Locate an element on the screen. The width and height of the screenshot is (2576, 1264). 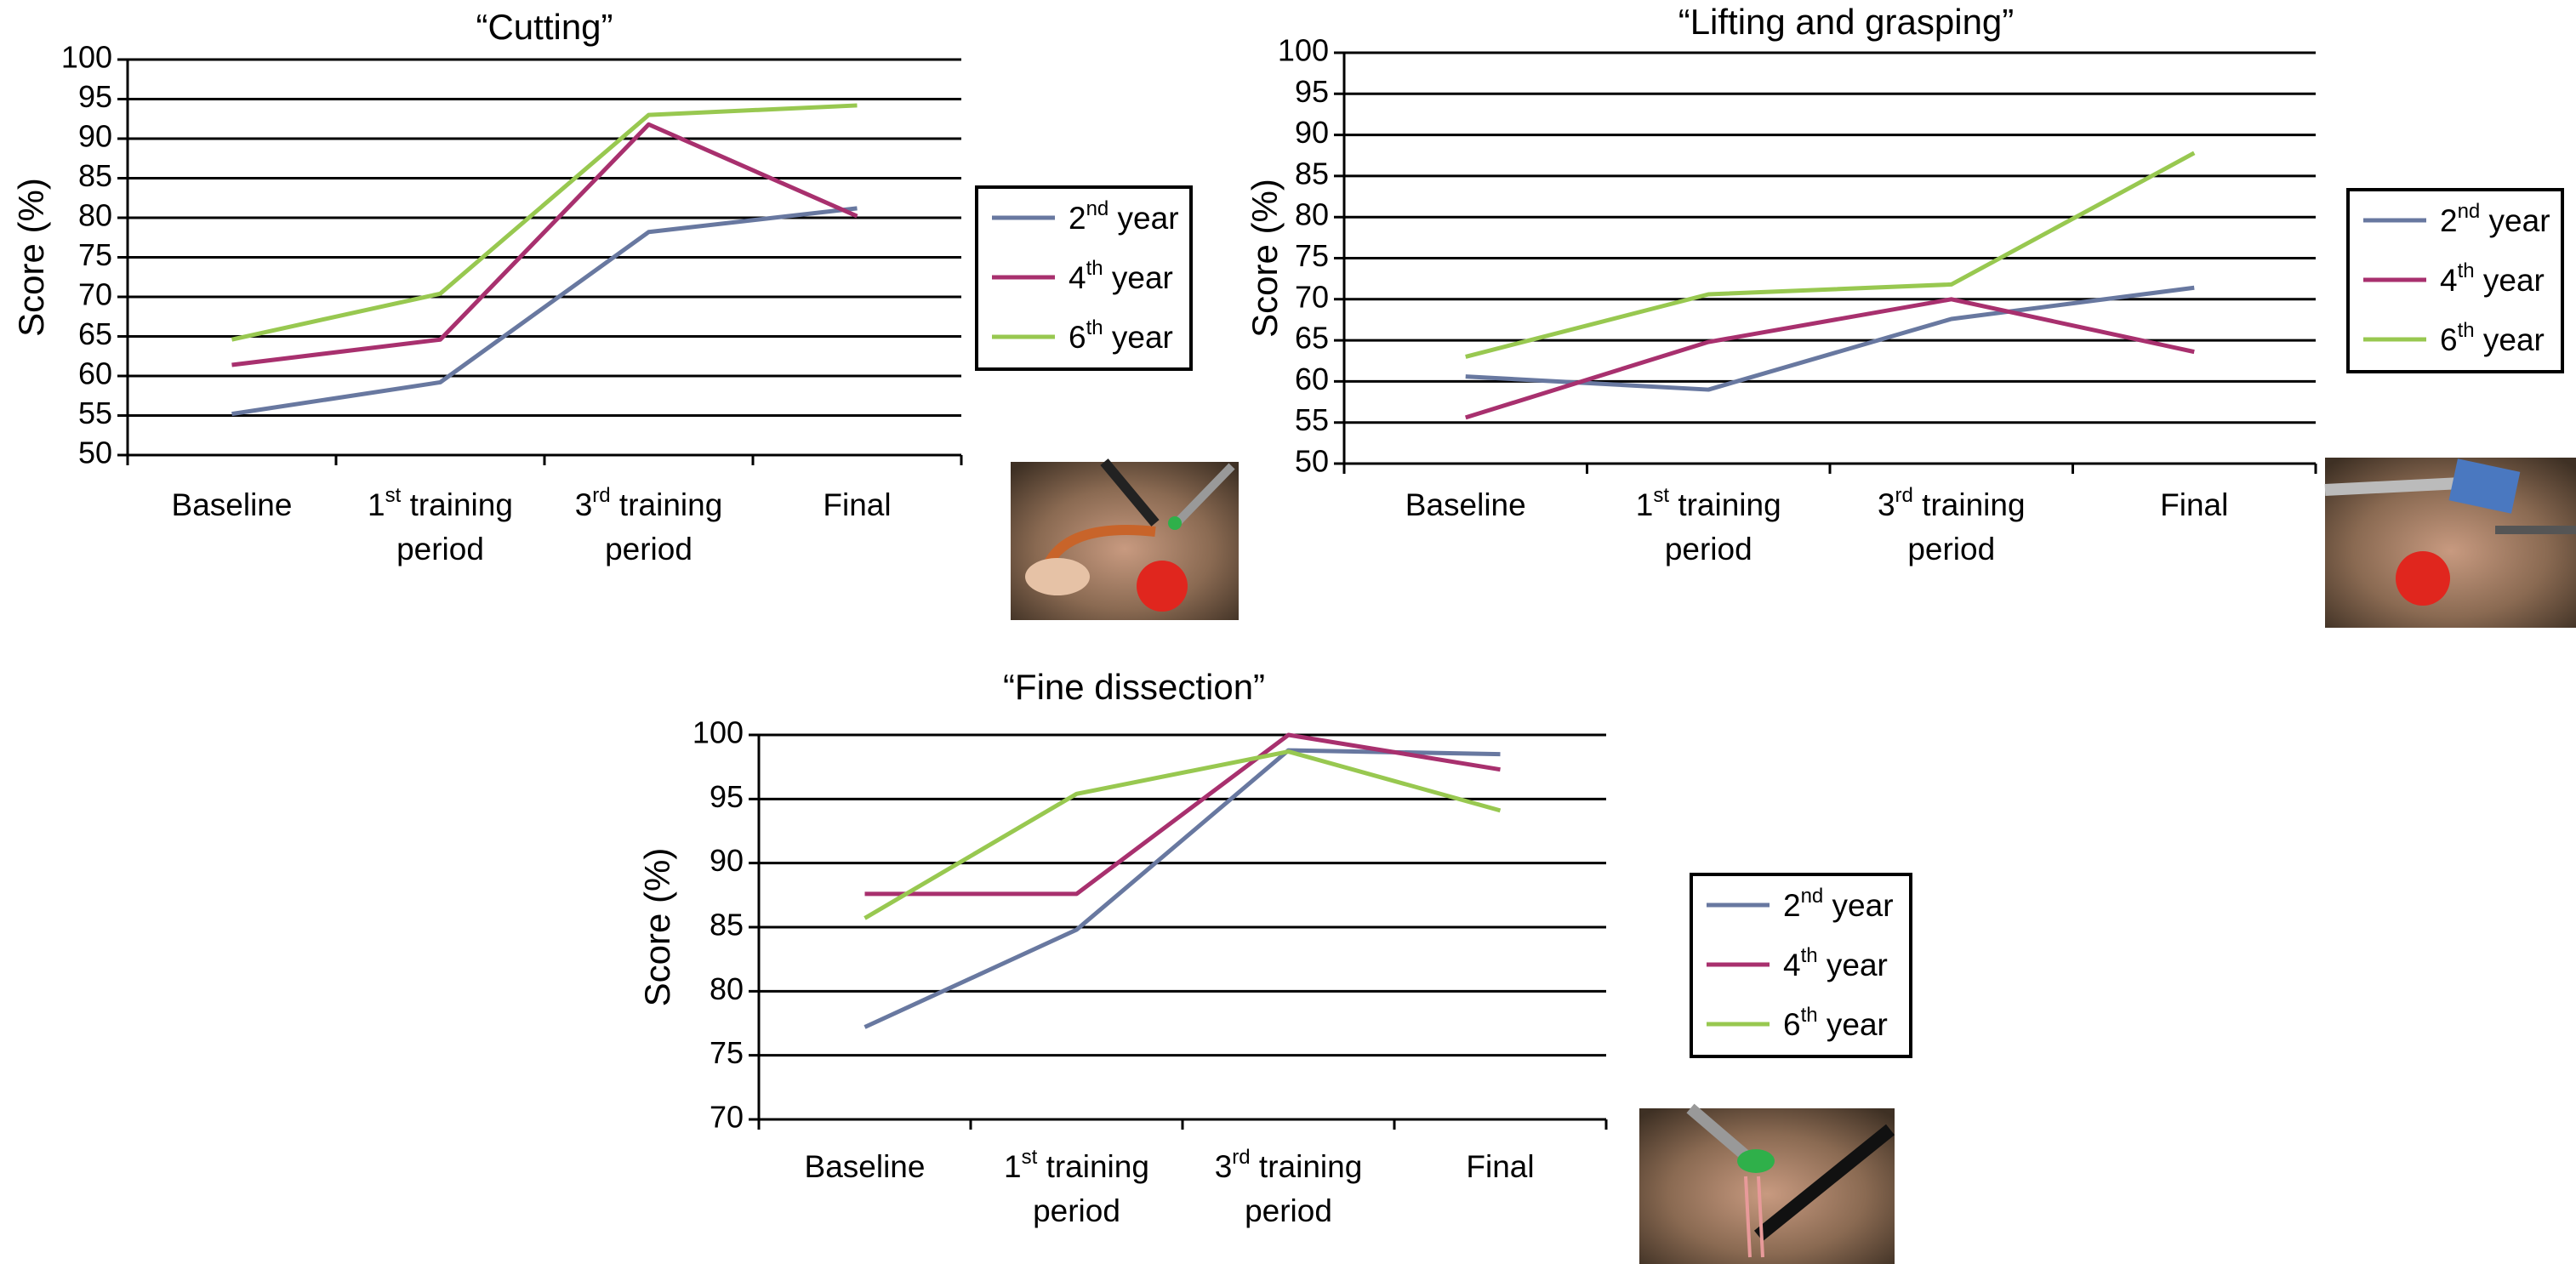
tissue-shape is located at coordinates (1058, 576).